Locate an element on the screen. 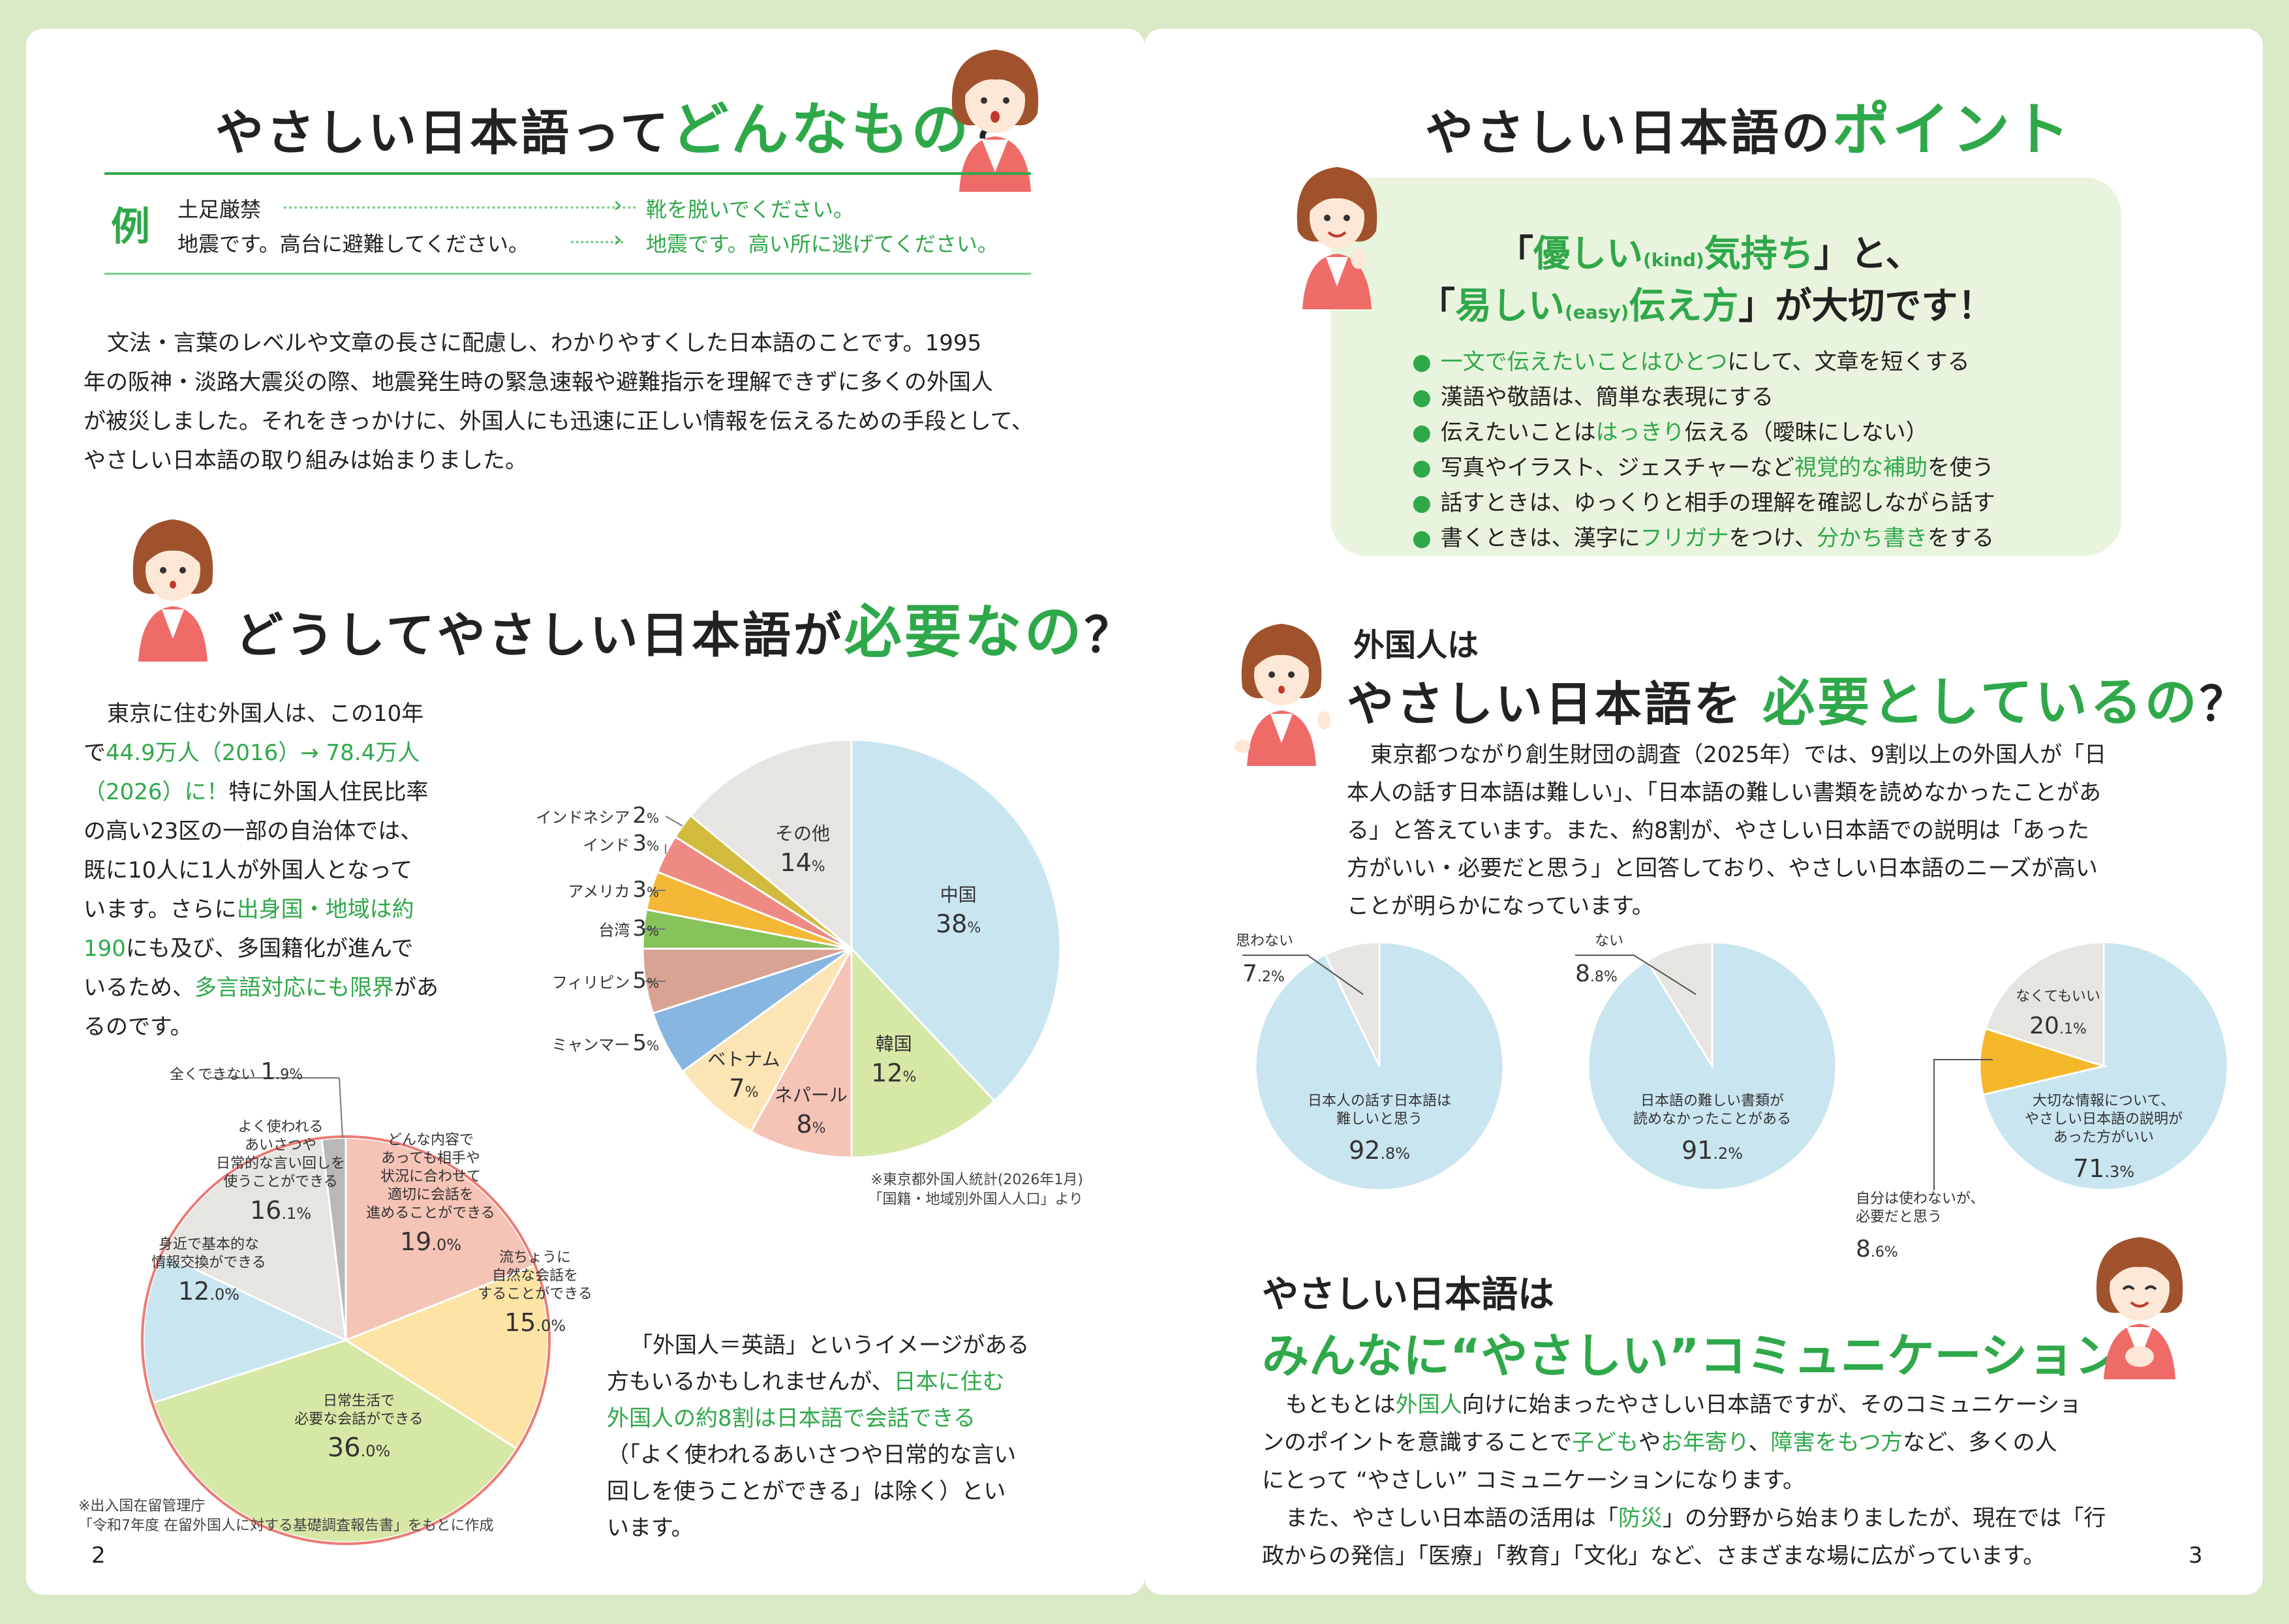 This screenshot has height=1624, width=2289. bullet-text: をつけ、 is located at coordinates (1772, 538).